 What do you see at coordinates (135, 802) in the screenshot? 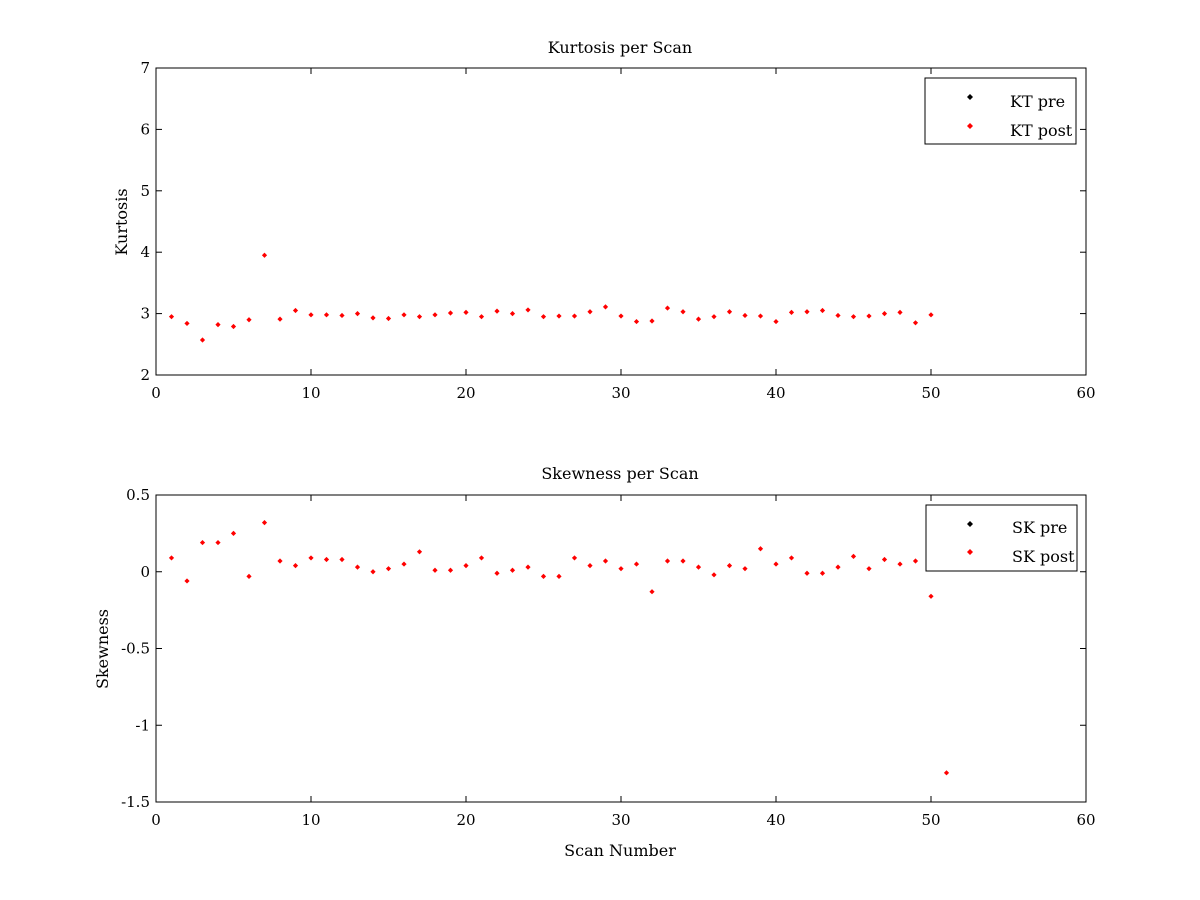
I see `skewness-y-tick-label: -1.5` at bounding box center [135, 802].